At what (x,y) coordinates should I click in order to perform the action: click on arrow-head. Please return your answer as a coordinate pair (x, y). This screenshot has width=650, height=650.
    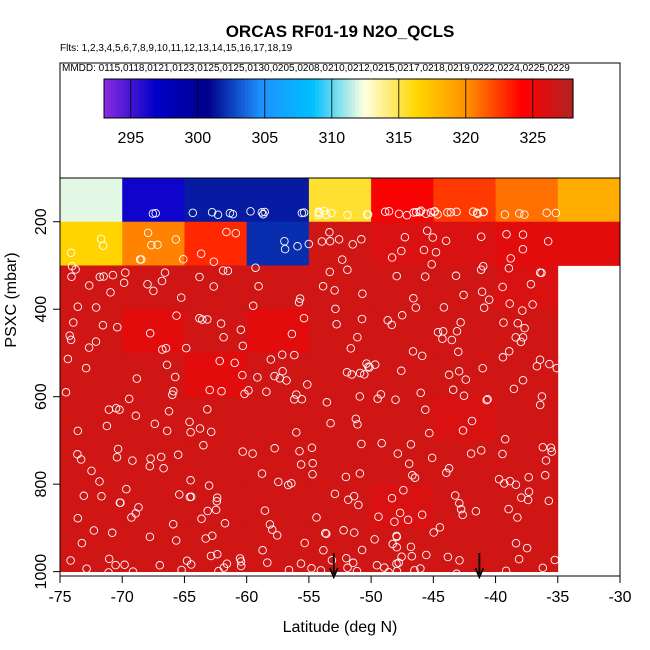
    Looking at the image, I should click on (479, 573).